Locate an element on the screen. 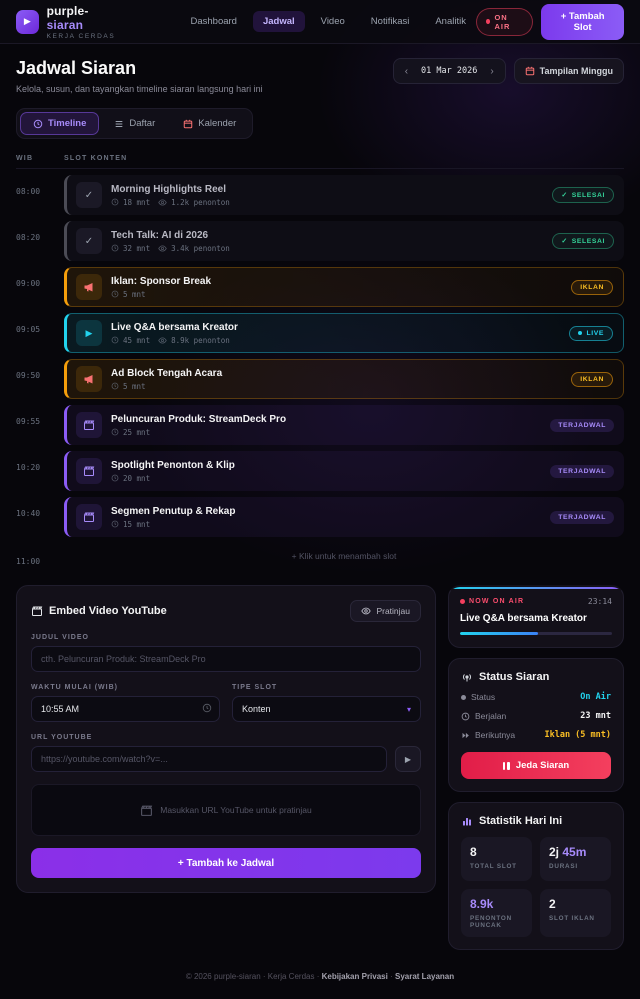 The image size is (640, 999). nav-item-analitik: Analitik is located at coordinates (450, 21).